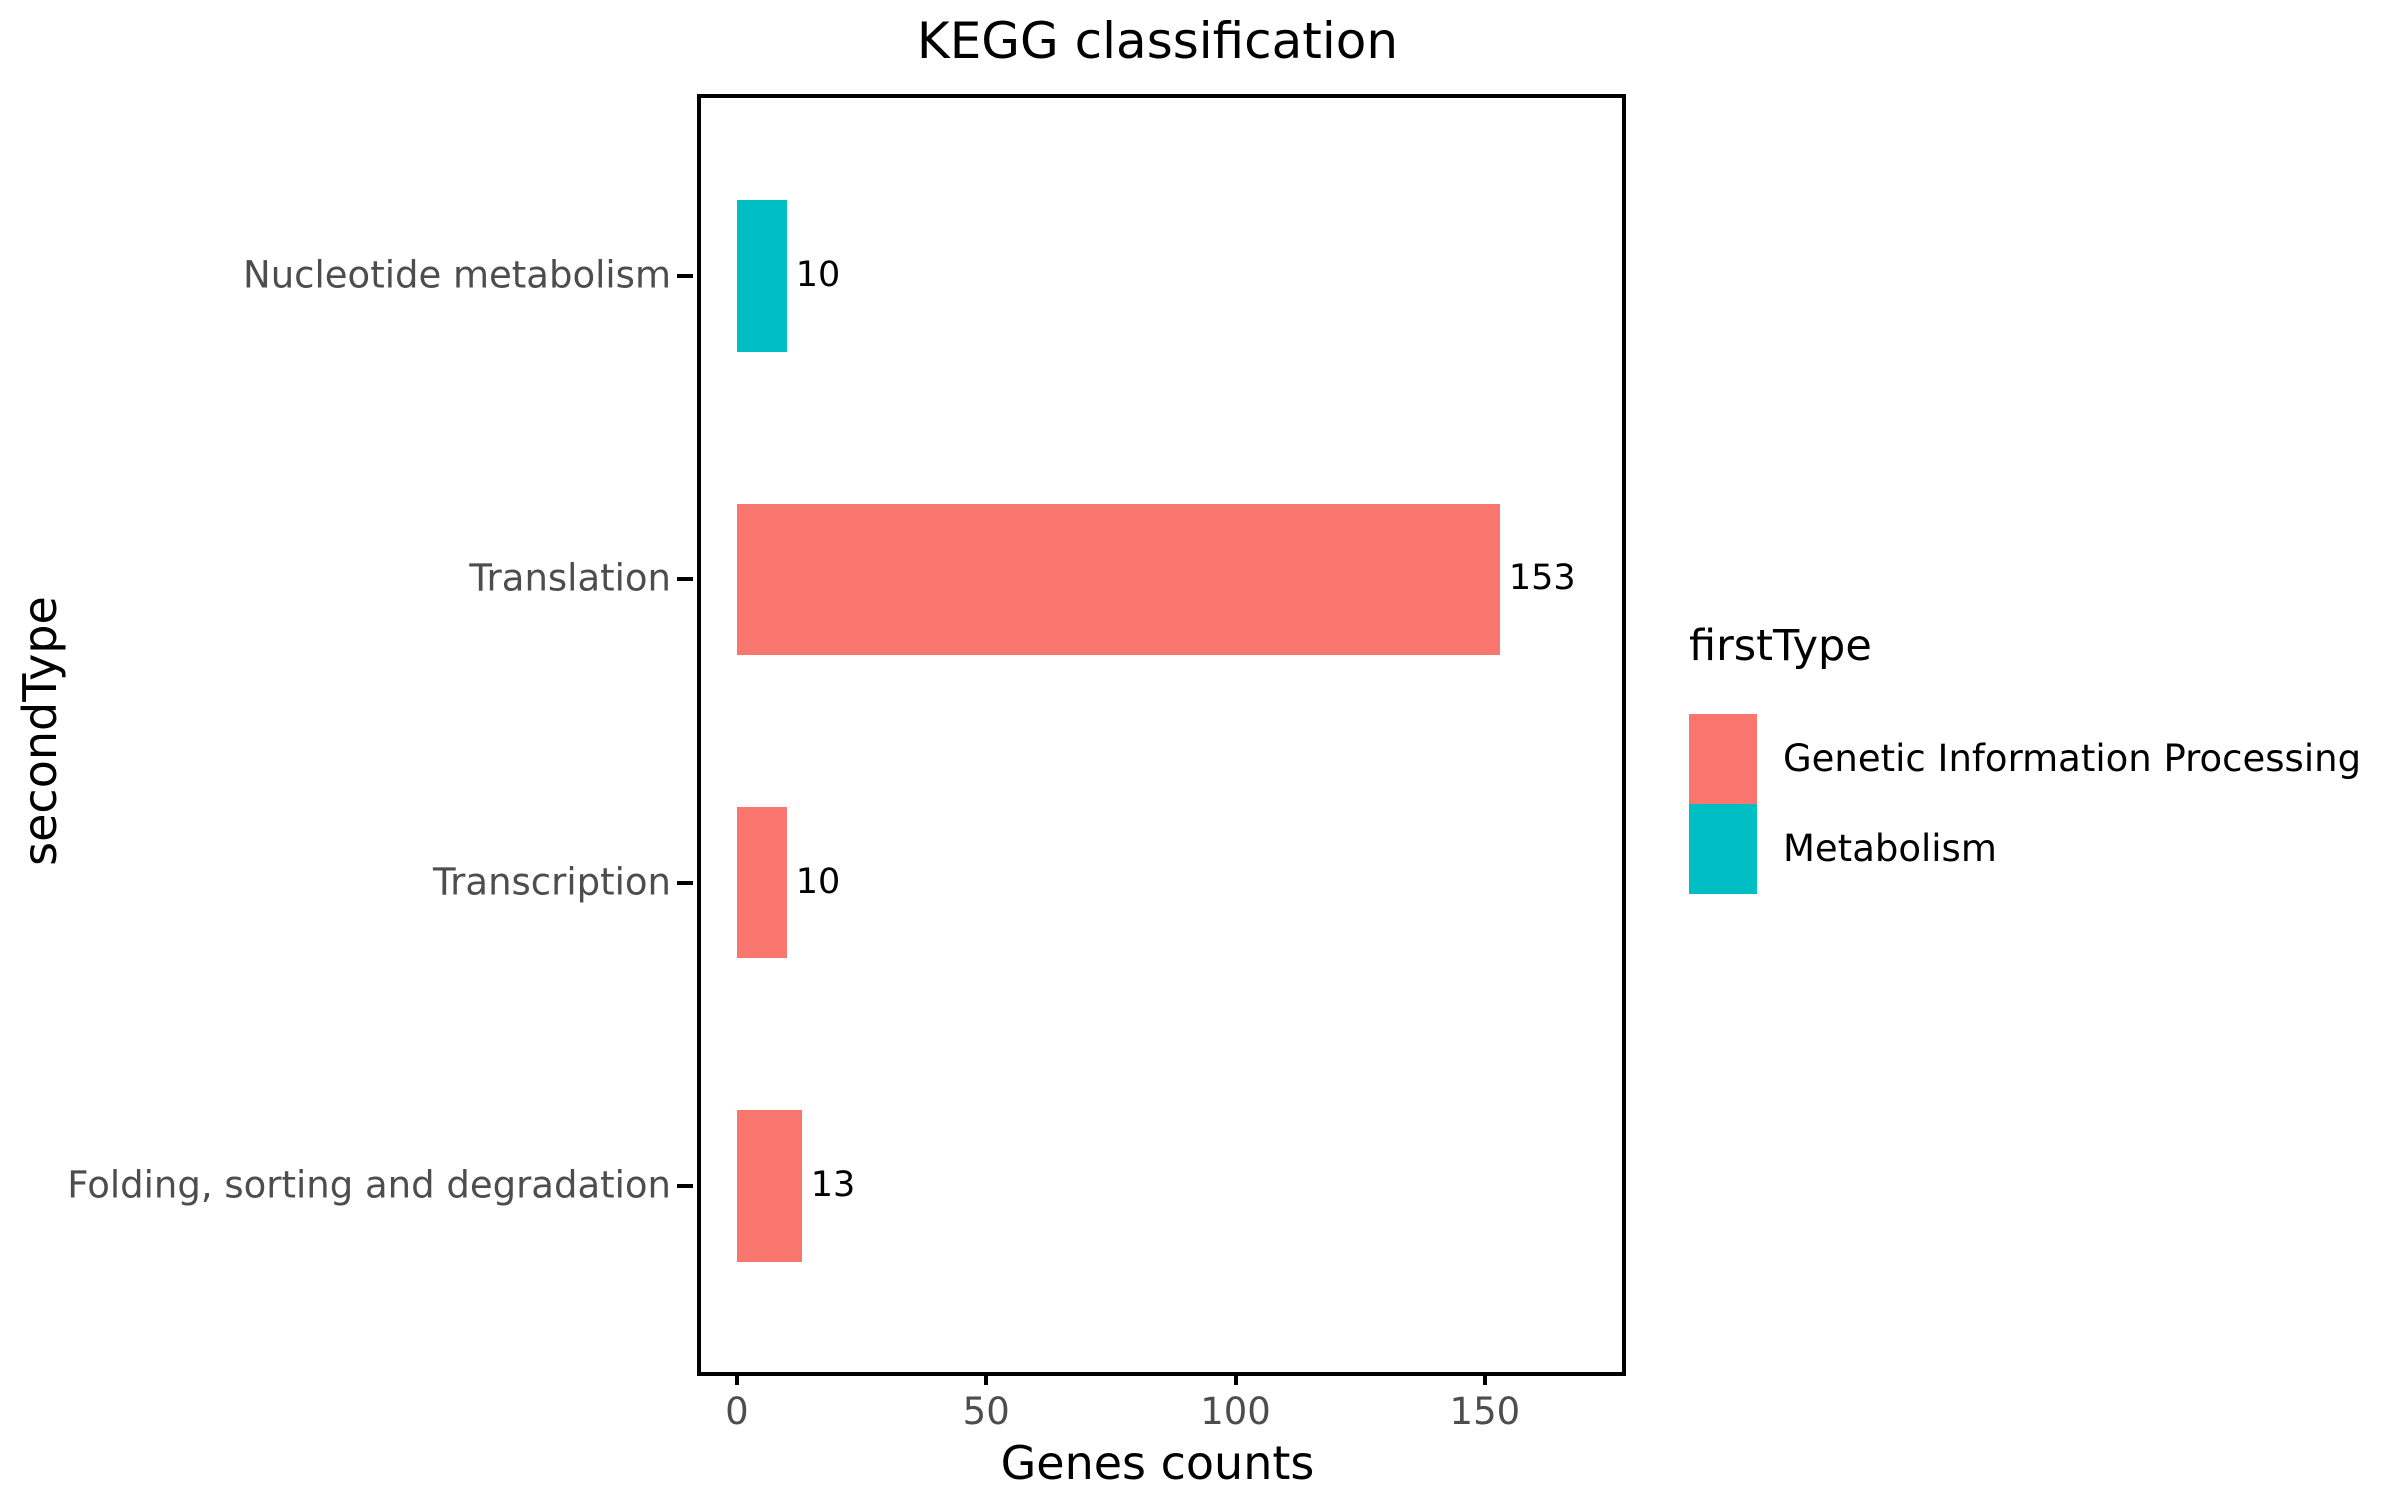  I want to click on y-tick-label: Nucleotide metabolism, so click(457, 275).